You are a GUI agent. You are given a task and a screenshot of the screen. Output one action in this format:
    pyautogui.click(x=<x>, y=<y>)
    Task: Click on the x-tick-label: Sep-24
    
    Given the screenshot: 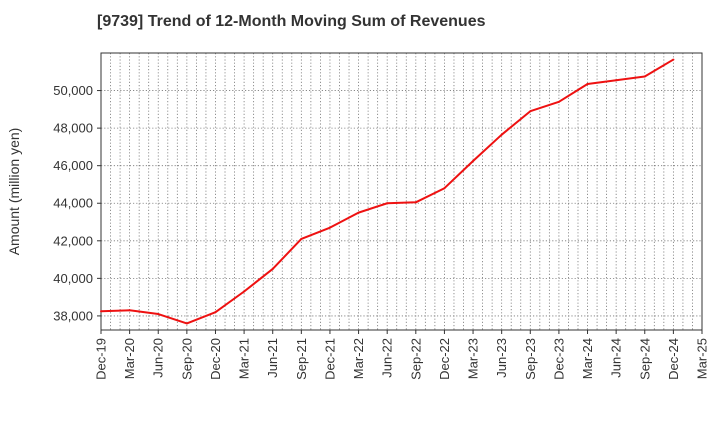 What is the action you would take?
    pyautogui.click(x=644, y=359)
    